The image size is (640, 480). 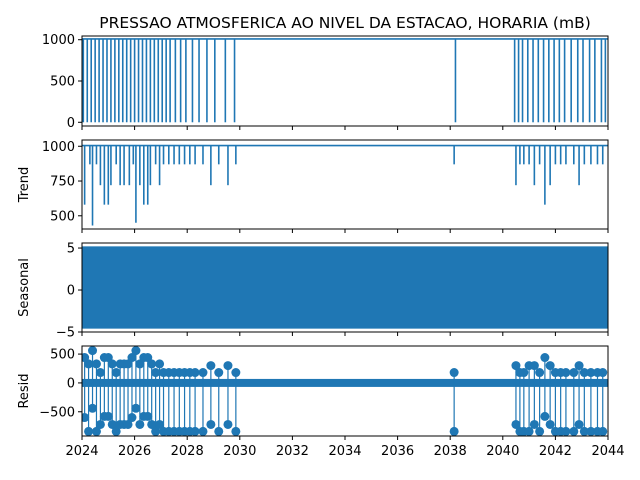 I want to click on x-tick-label-6: 2036, so click(x=397, y=451).